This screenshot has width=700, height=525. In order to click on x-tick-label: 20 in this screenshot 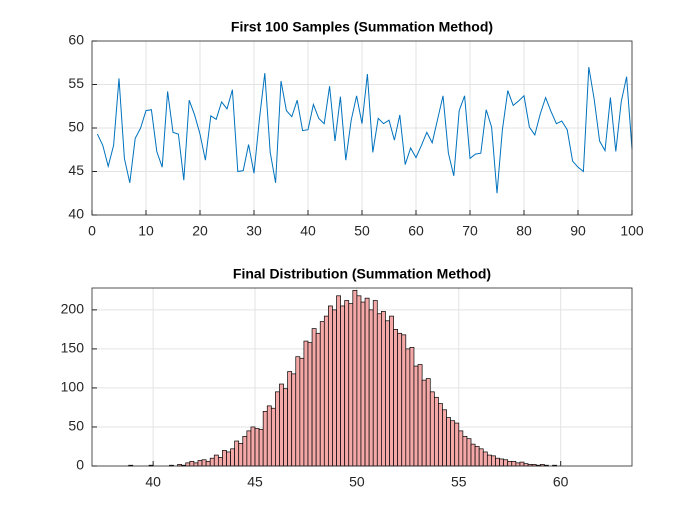, I will do `click(200, 231)`.